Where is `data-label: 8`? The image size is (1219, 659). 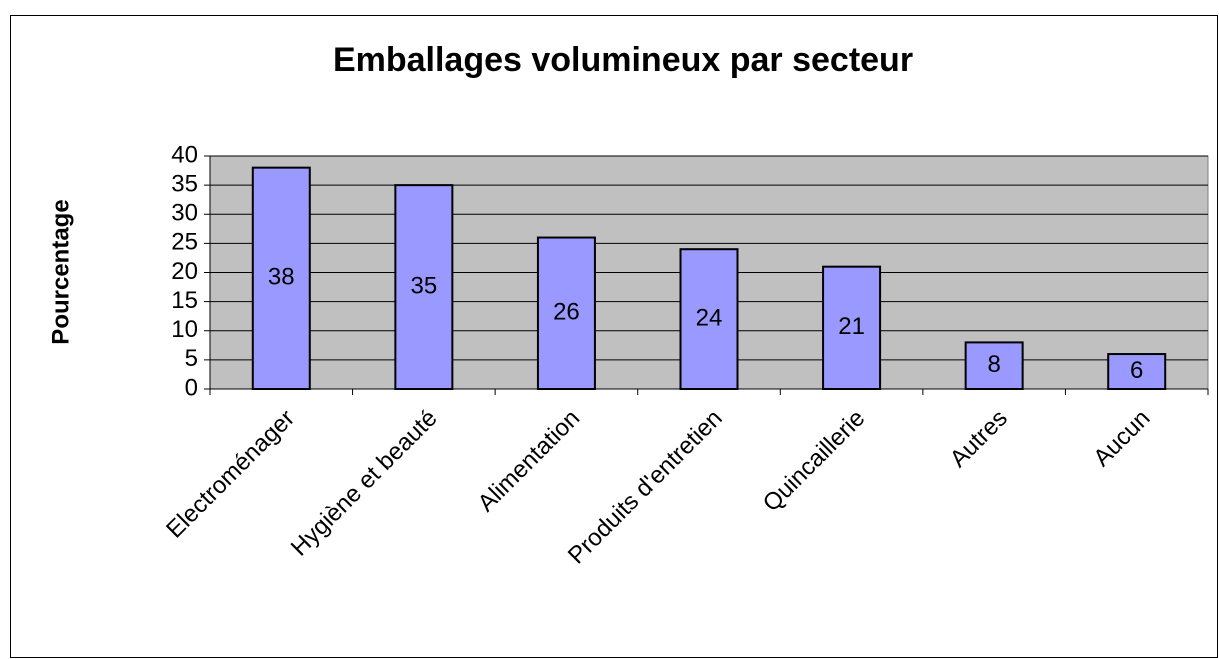
data-label: 8 is located at coordinates (993, 364).